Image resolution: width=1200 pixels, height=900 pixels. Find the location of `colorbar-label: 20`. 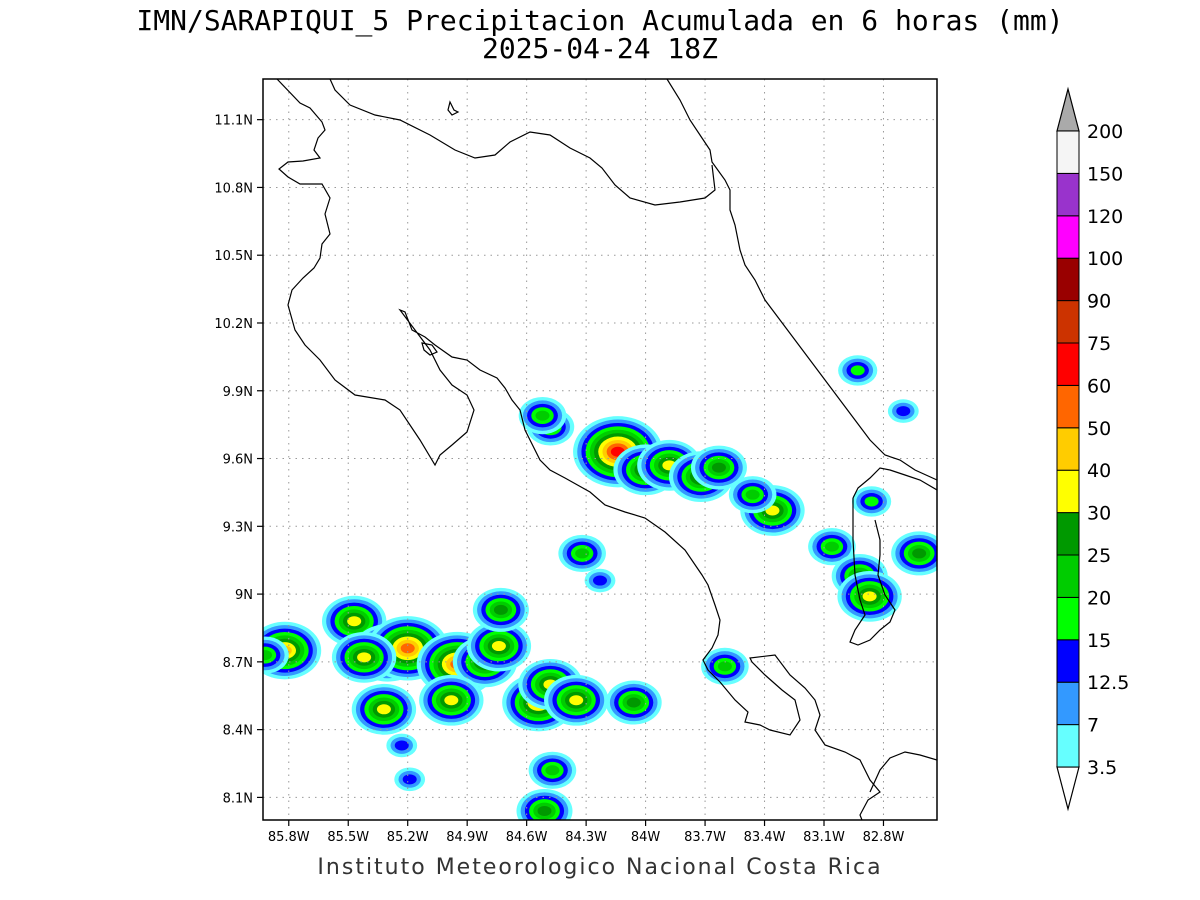

colorbar-label: 20 is located at coordinates (1099, 598).